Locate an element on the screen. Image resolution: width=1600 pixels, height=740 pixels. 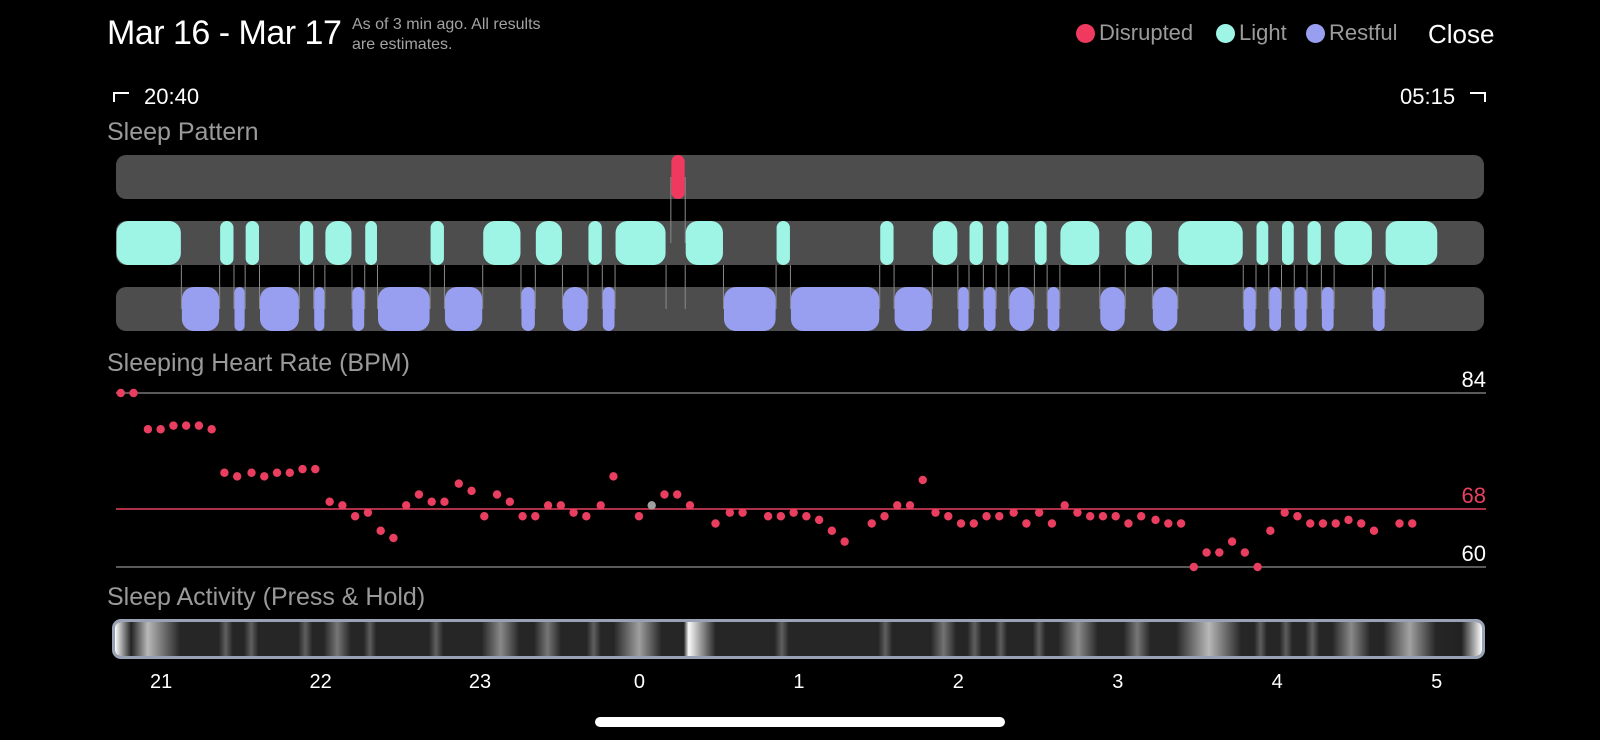
close-button: Close is located at coordinates (1461, 34).